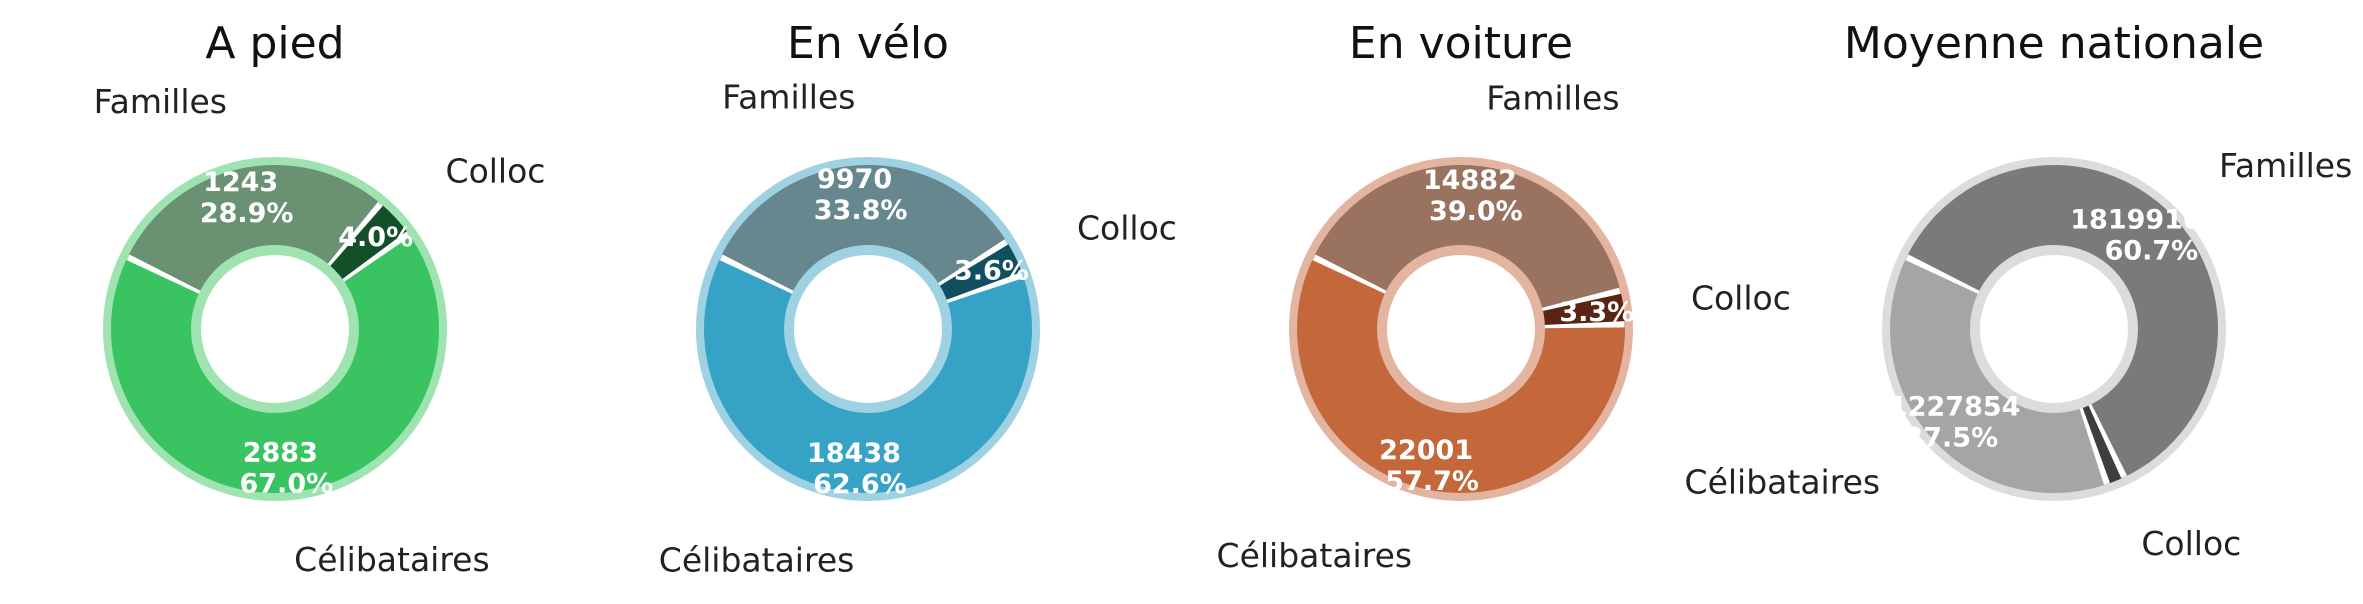  I want to click on percent-label: 3.3%, so click(1596, 312).